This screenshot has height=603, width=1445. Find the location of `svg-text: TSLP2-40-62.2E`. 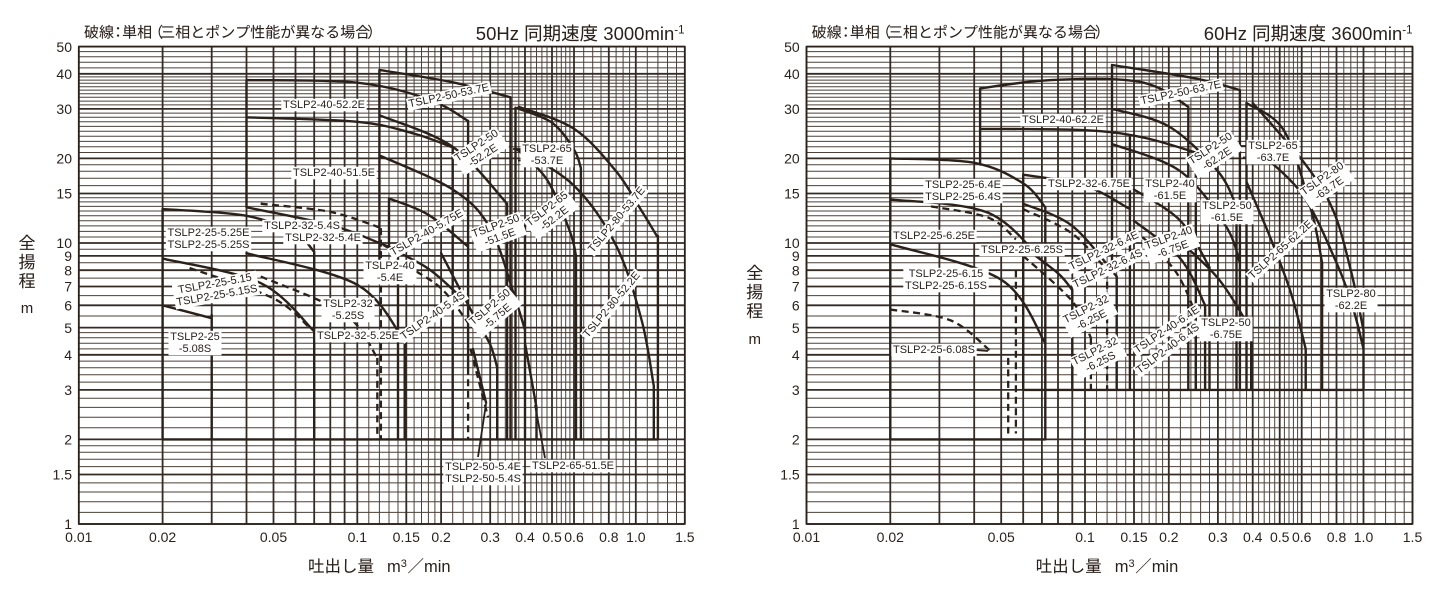

svg-text: TSLP2-40-62.2E is located at coordinates (1063, 120).